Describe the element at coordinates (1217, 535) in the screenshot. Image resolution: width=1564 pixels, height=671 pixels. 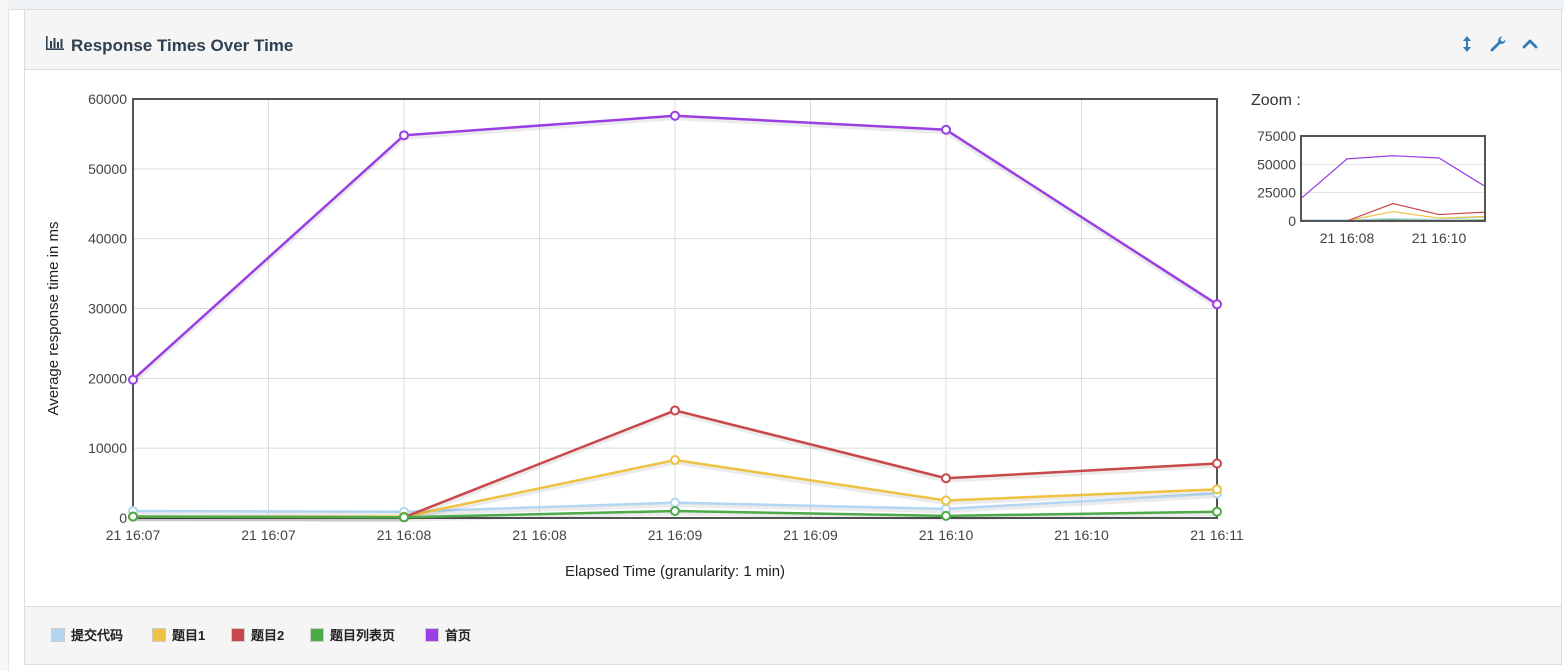
I see `x-tick-label: 21 16:11` at that location.